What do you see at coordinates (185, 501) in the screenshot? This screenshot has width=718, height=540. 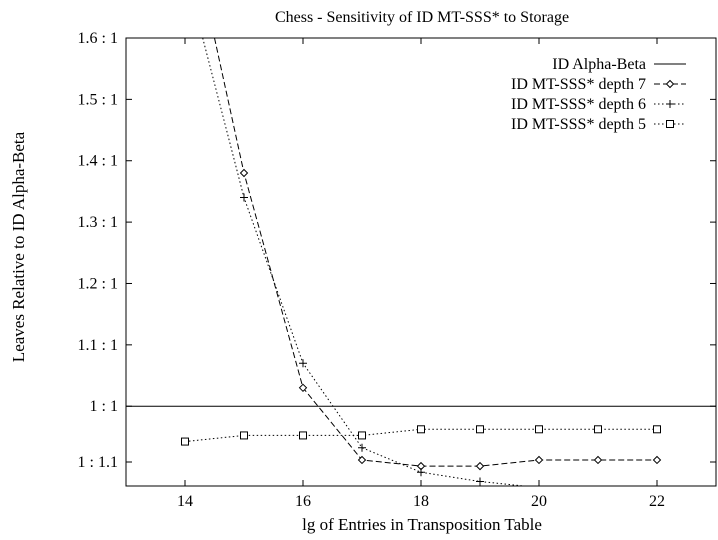 I see `x-tick-label: 14` at bounding box center [185, 501].